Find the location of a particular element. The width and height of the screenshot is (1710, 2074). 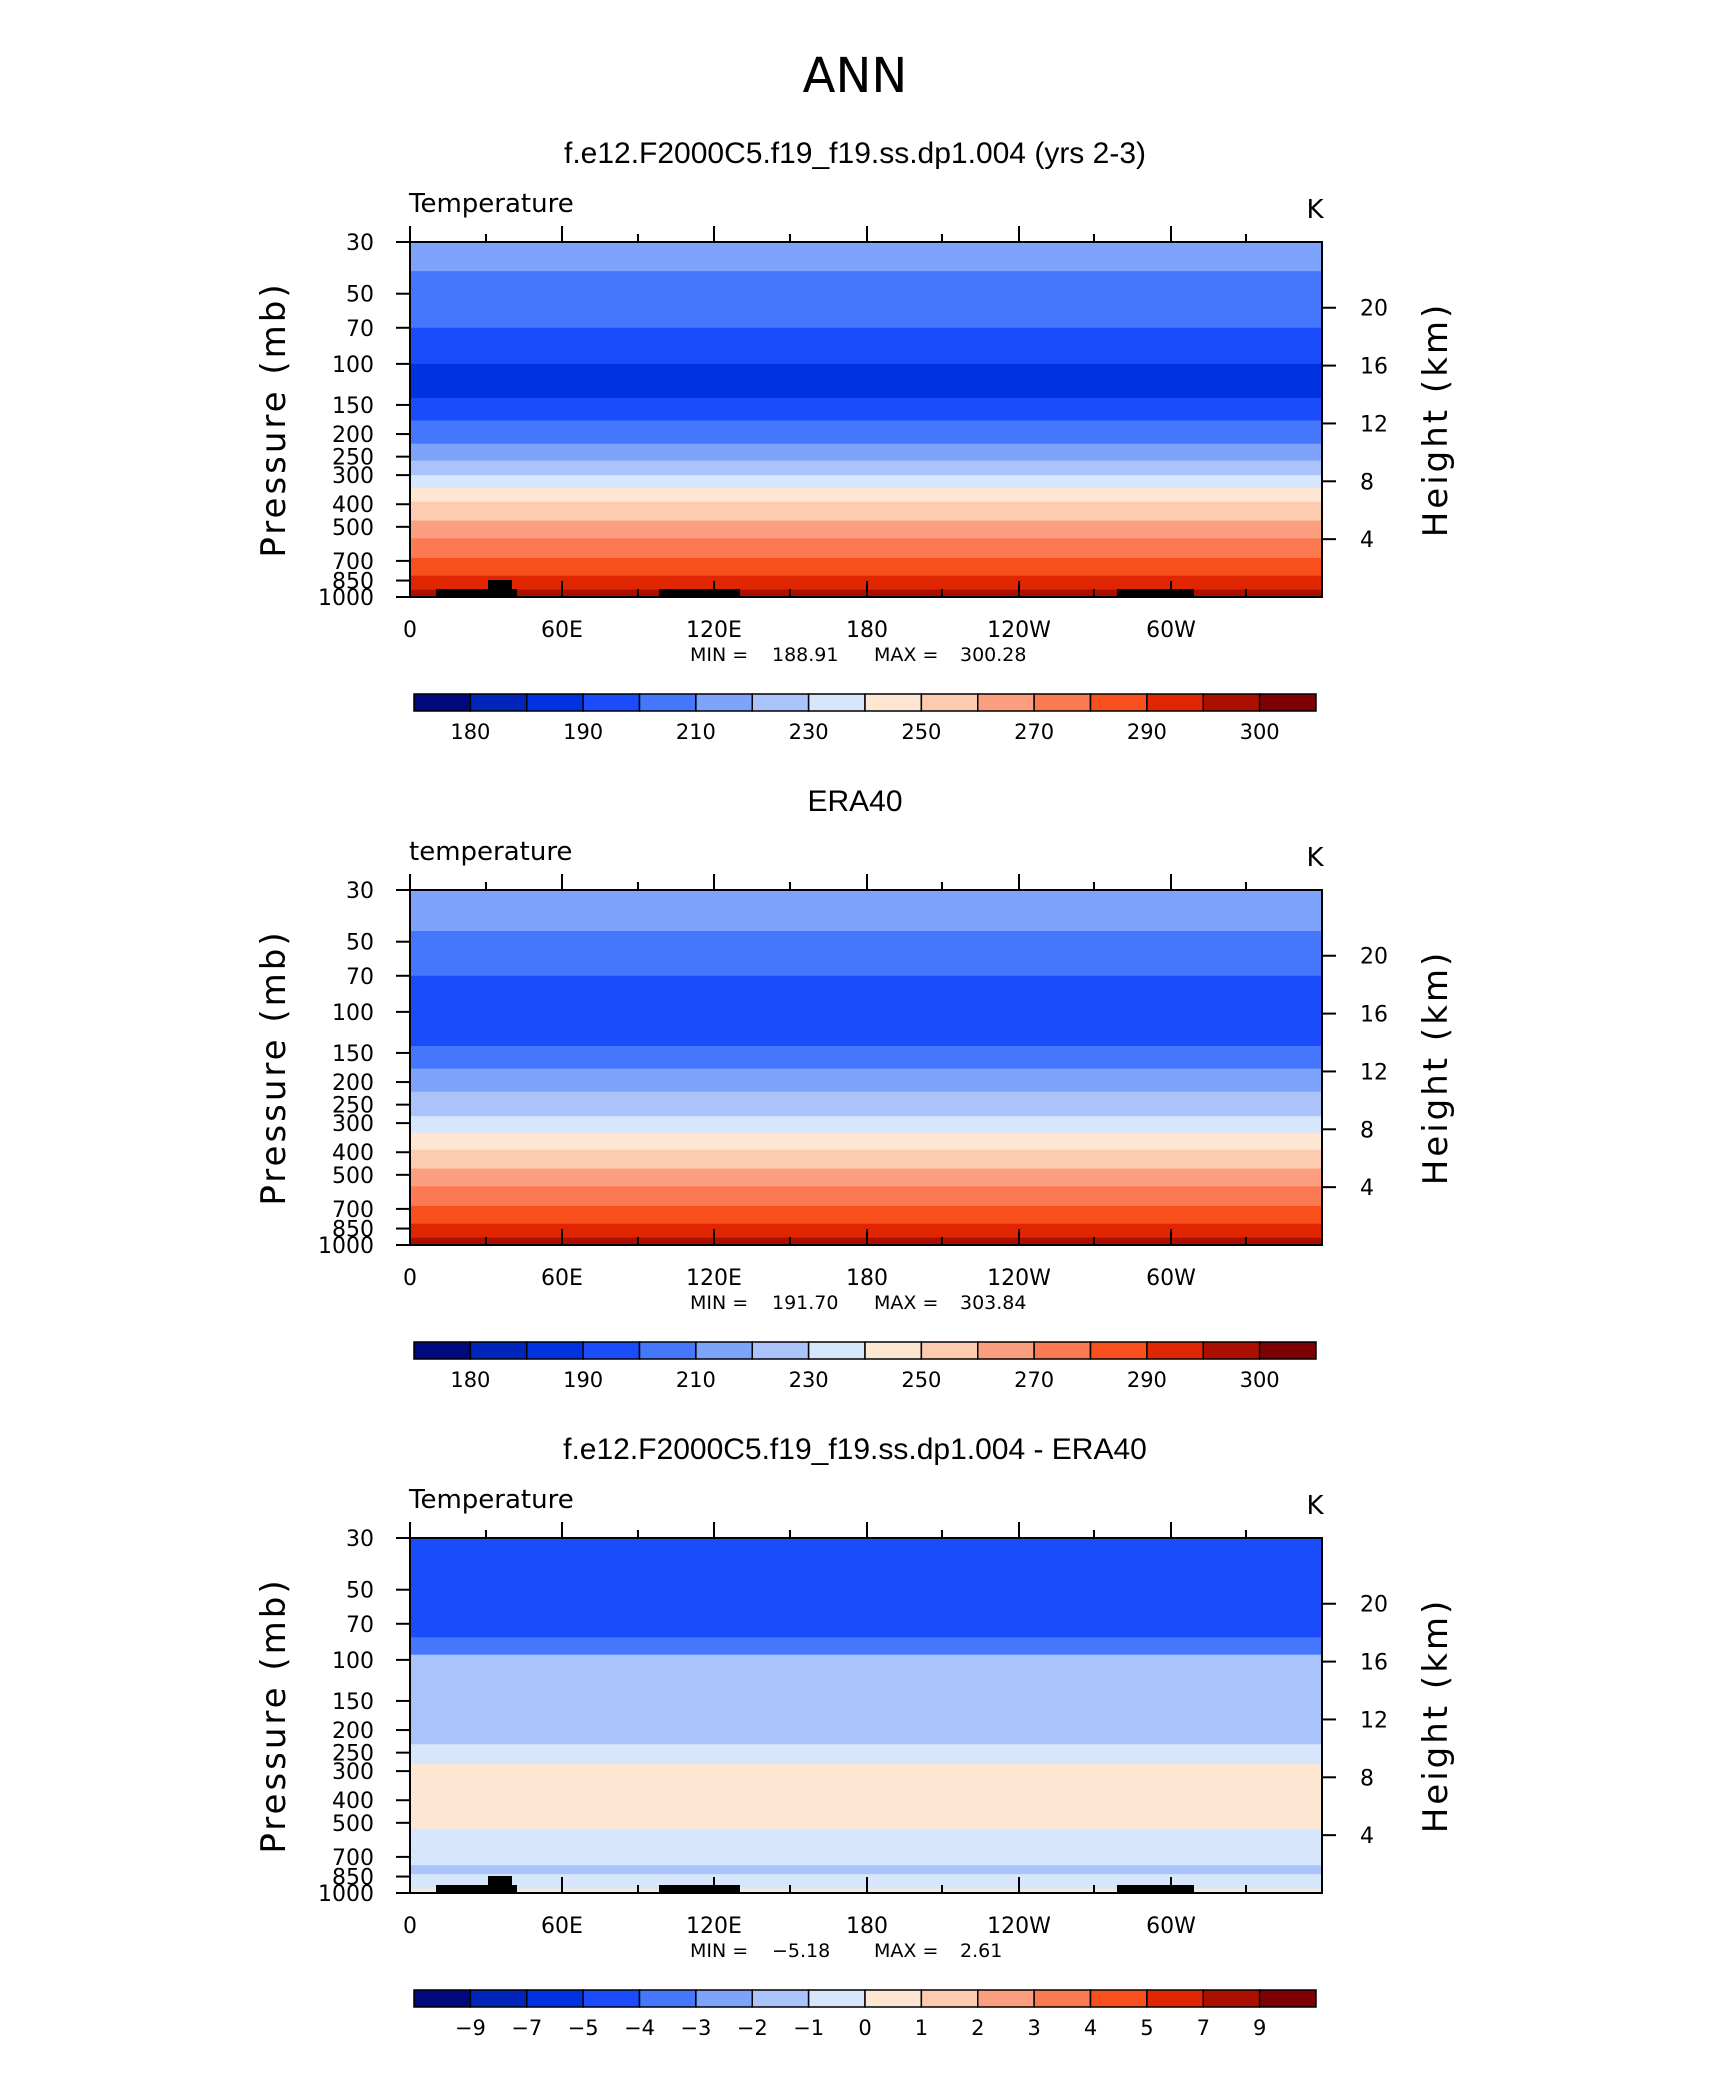

y-right-tick-label: 12 is located at coordinates (1374, 1720).